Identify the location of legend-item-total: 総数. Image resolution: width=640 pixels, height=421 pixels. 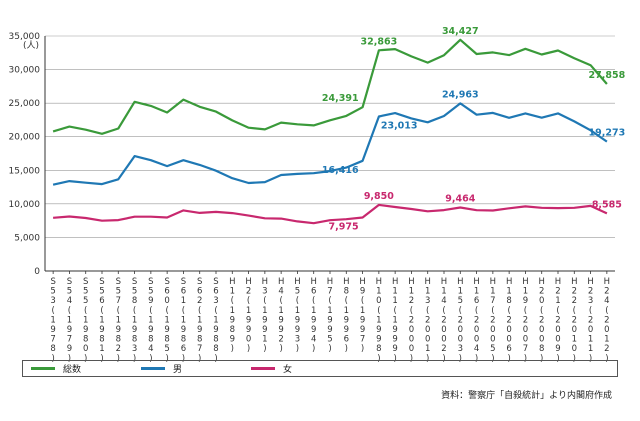
(78, 368).